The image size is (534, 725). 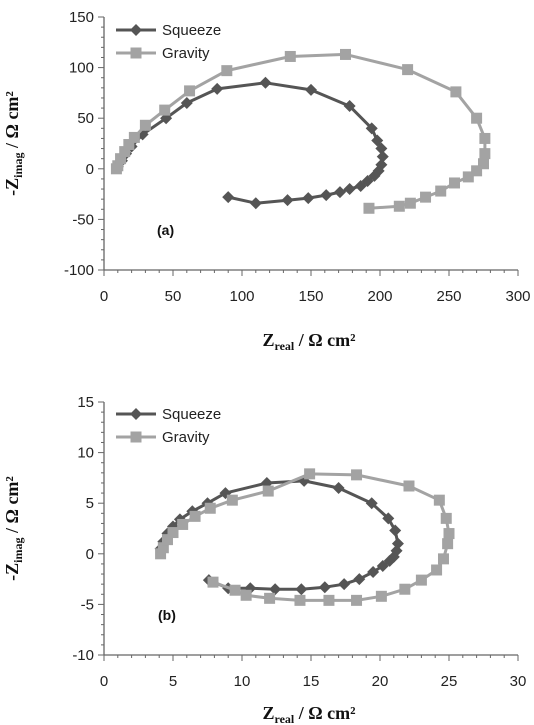 I want to click on x-tick-label: 20, so click(x=380, y=681).